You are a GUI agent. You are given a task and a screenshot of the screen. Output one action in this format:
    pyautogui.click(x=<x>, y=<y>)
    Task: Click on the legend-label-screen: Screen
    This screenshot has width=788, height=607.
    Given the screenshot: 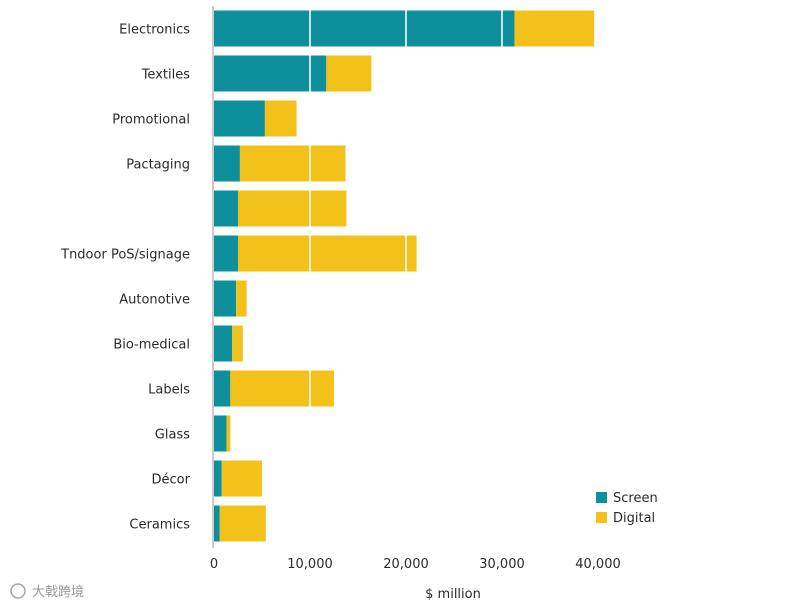 What is the action you would take?
    pyautogui.click(x=635, y=498)
    